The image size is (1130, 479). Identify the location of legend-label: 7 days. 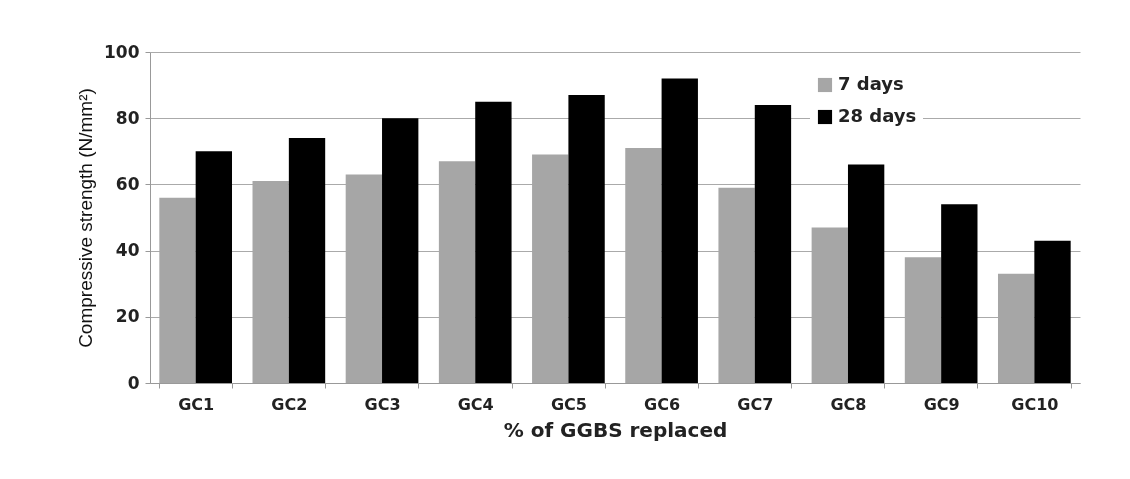
(871, 83).